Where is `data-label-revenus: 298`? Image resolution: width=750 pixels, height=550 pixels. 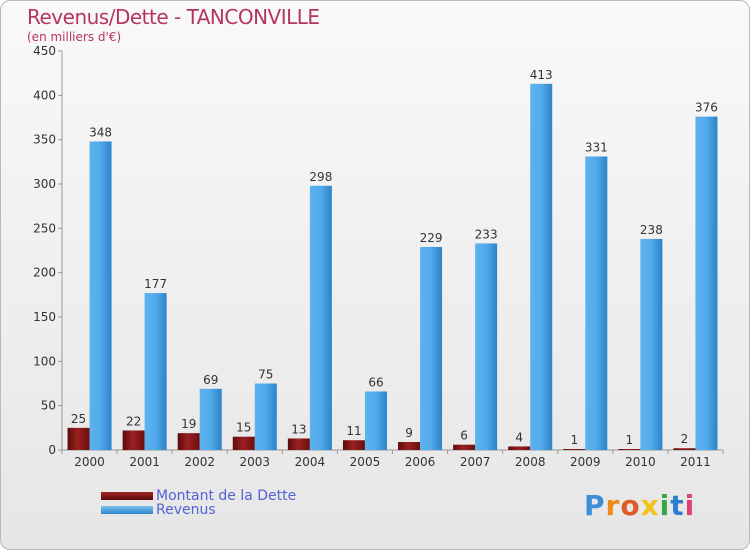 data-label-revenus: 298 is located at coordinates (320, 177).